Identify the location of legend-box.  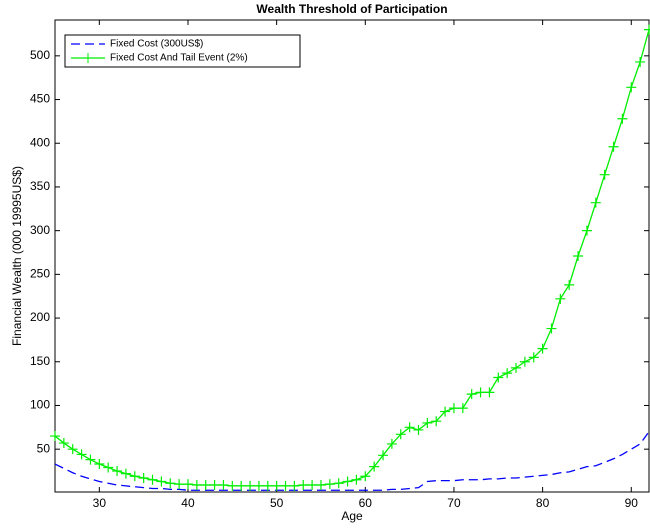
(182, 51).